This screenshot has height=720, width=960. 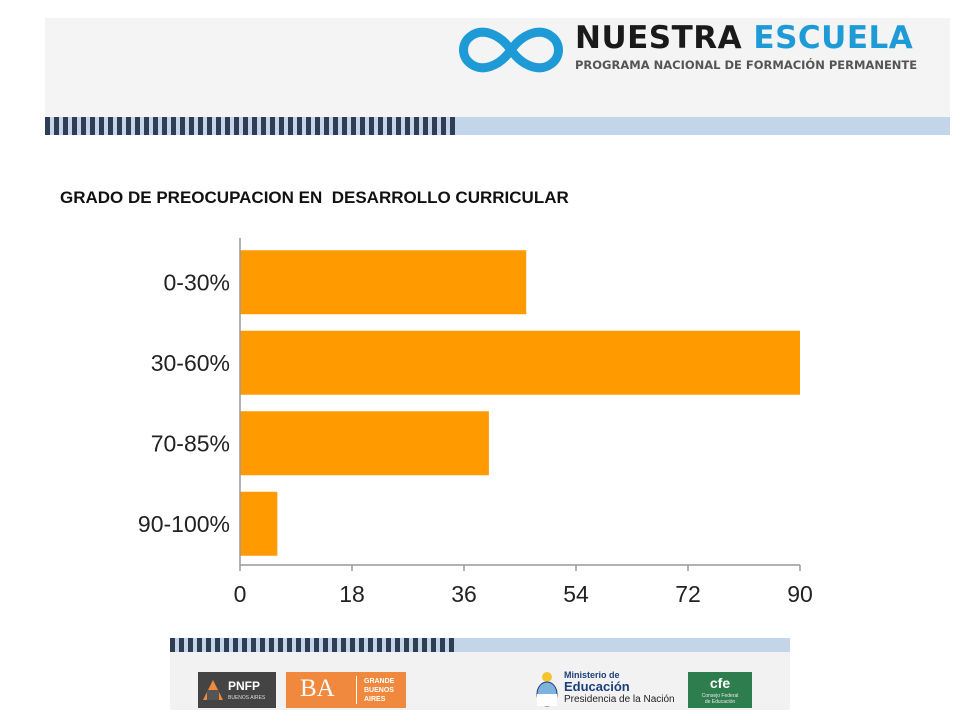 What do you see at coordinates (497, 126) in the screenshot?
I see `header-stripe` at bounding box center [497, 126].